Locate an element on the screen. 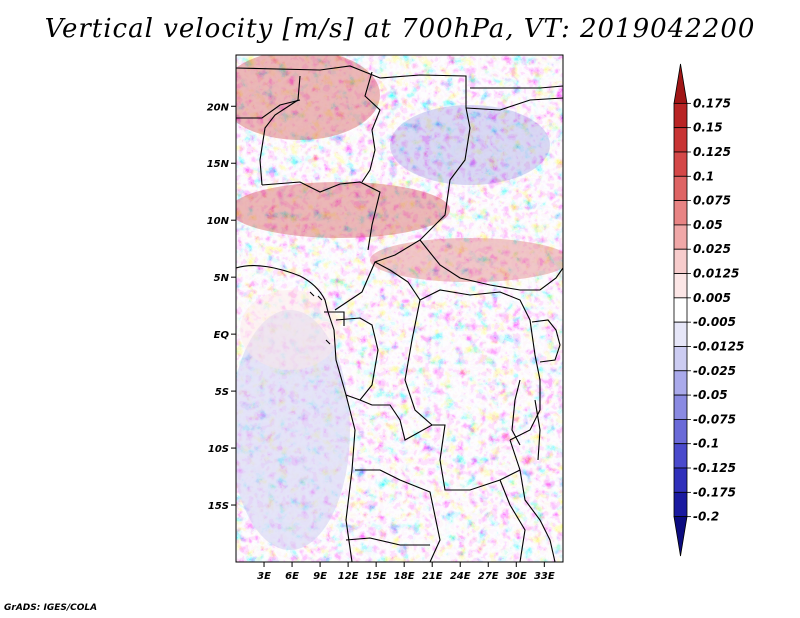 Image resolution: width=800 pixels, height=618 pixels. colorbar-bottom-arrow is located at coordinates (680, 536).